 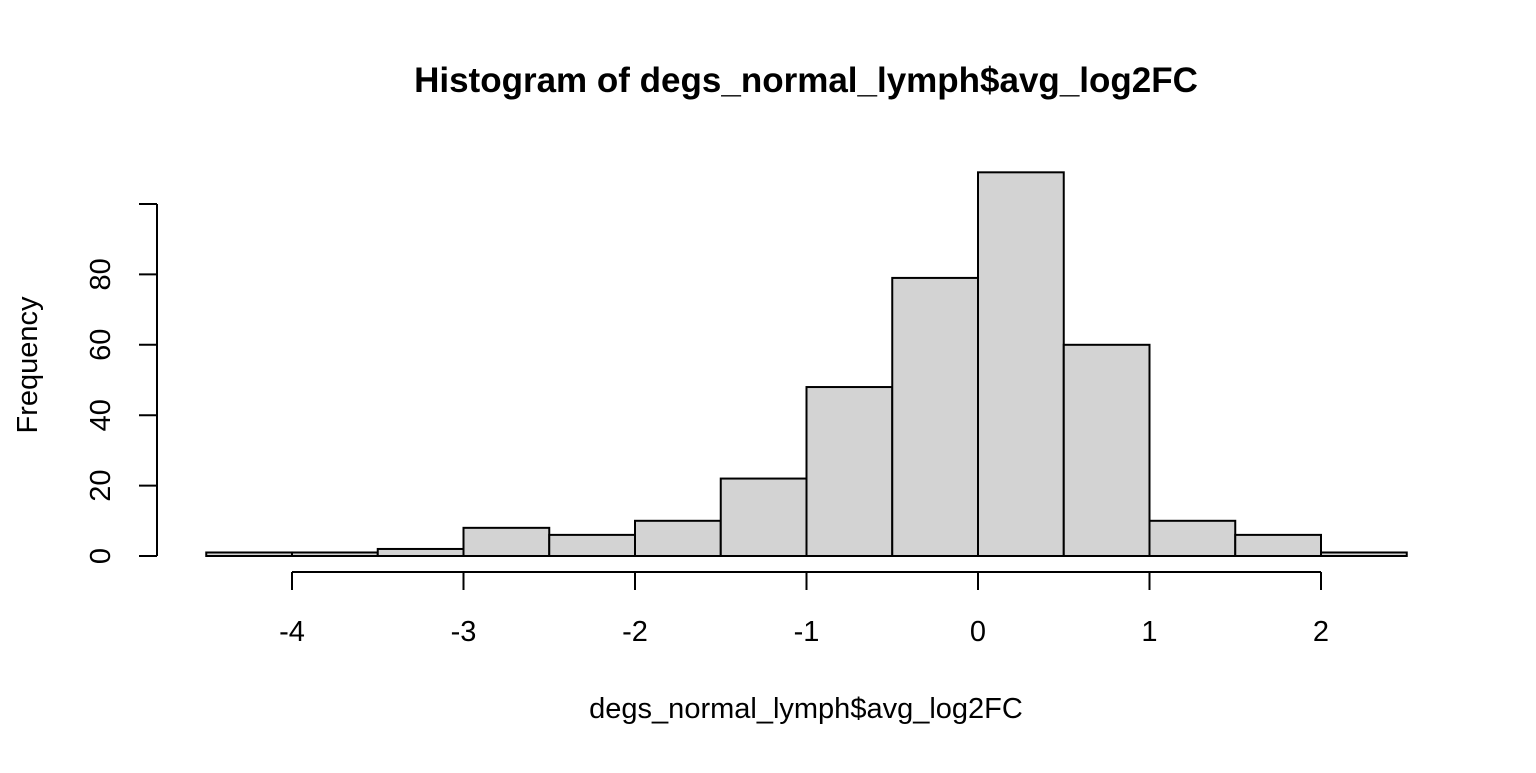 What do you see at coordinates (807, 632) in the screenshot?
I see `x-tick-label: -1` at bounding box center [807, 632].